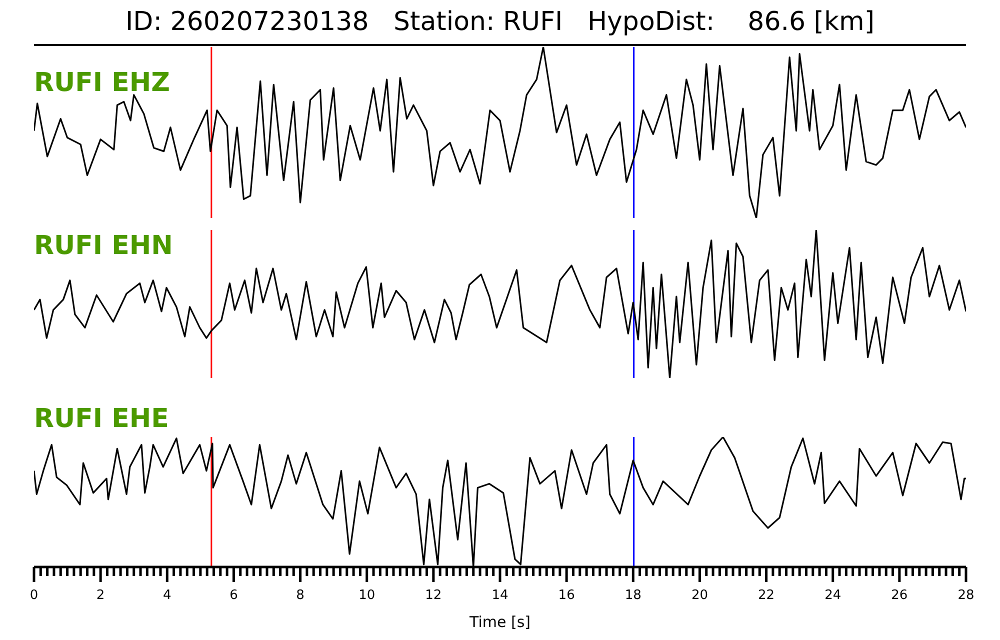 The width and height of the screenshot is (1000, 640). I want to click on x-tick-label: 22, so click(766, 595).